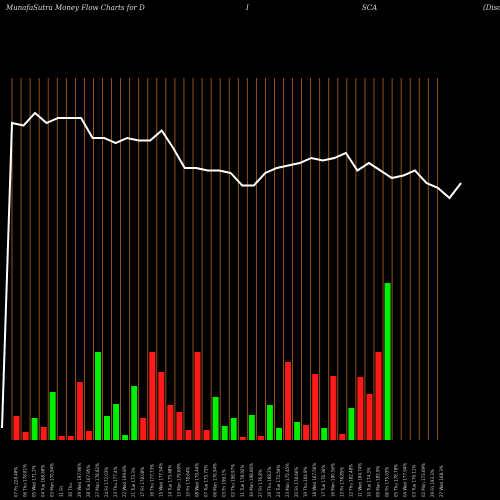 The image size is (500, 500). Describe the element at coordinates (368, 482) in the screenshot. I see `x-tick-label: 10 Tue 174.3%` at that location.